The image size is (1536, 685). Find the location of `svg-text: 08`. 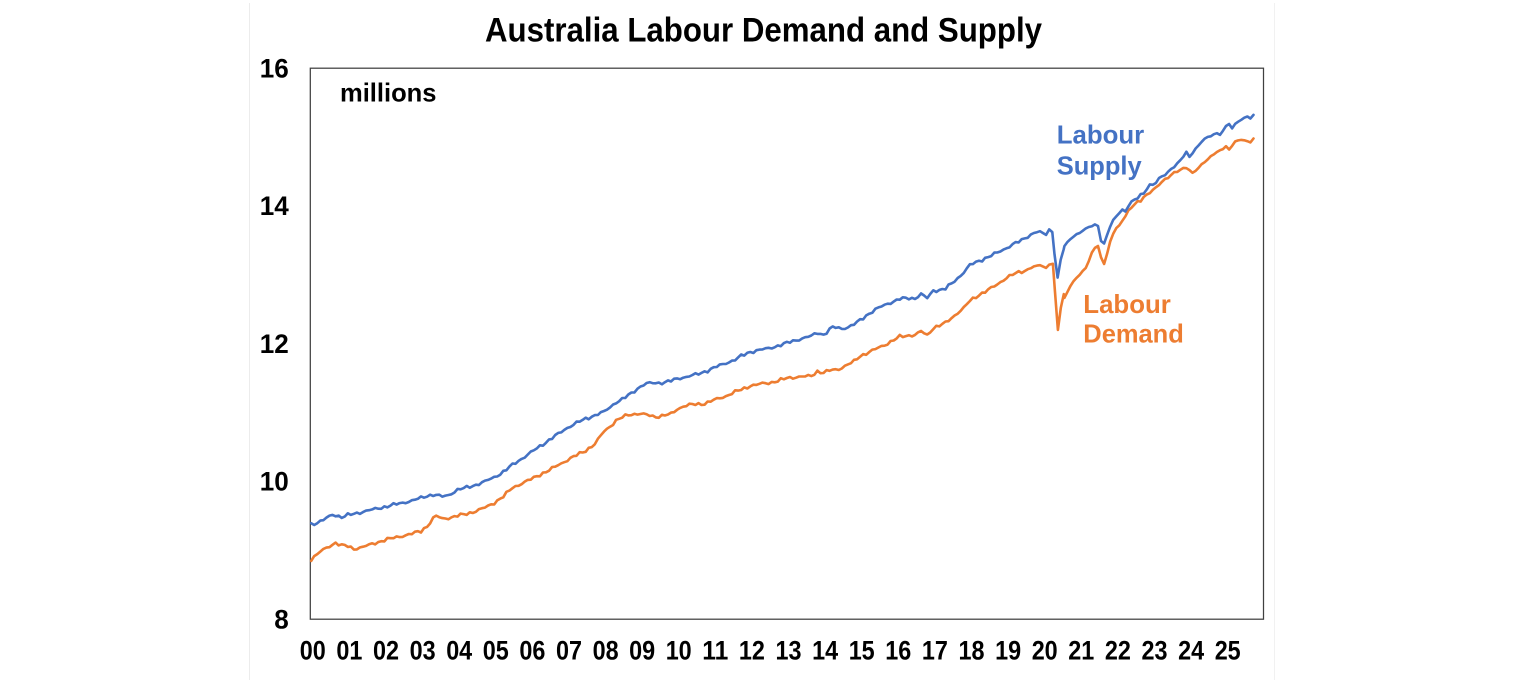

svg-text: 08 is located at coordinates (606, 649).